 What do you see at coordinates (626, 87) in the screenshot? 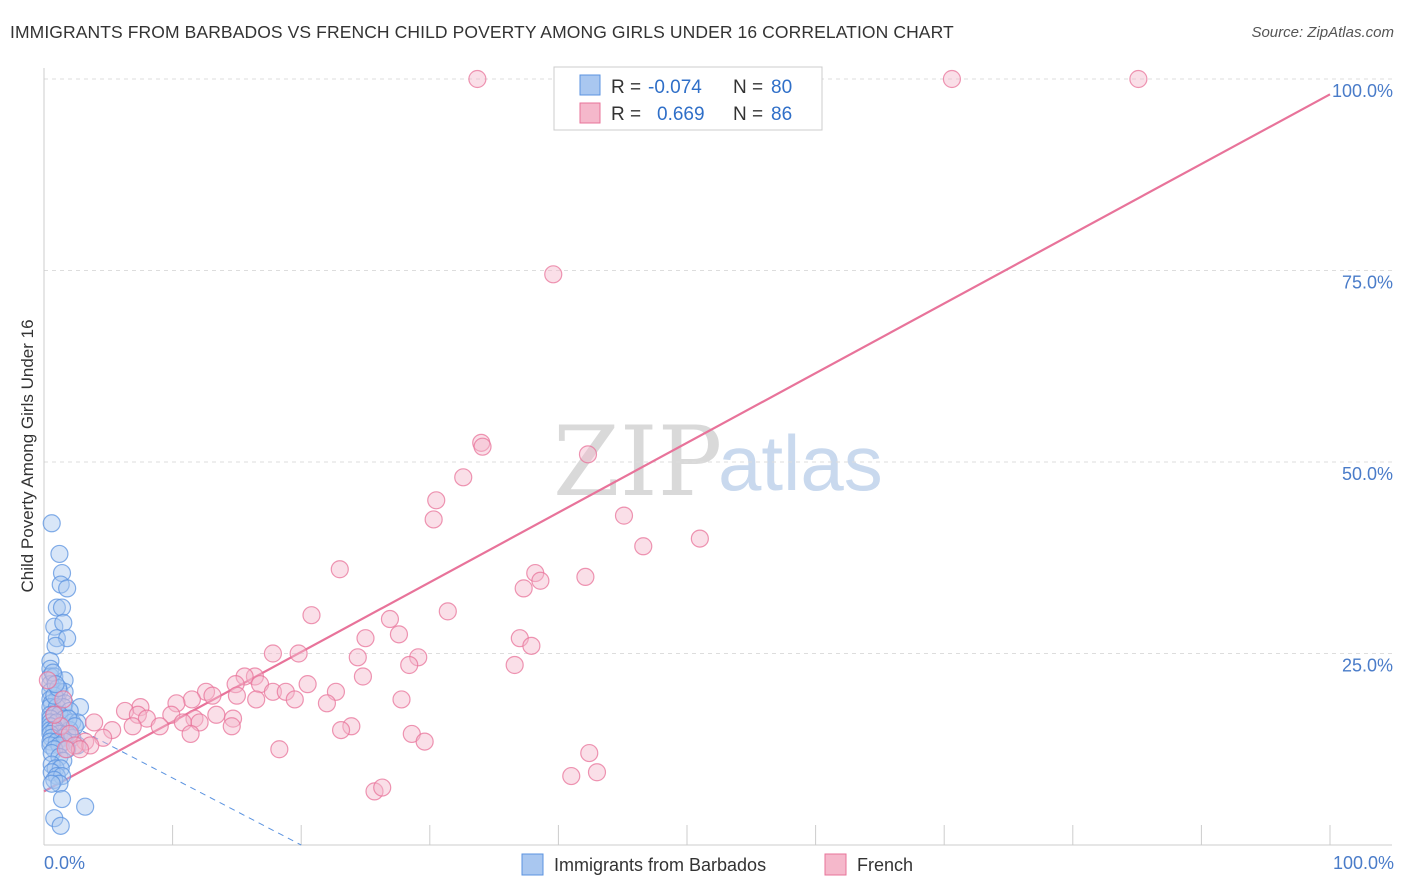
I see `legend-r-label-blue: R =` at bounding box center [626, 87].